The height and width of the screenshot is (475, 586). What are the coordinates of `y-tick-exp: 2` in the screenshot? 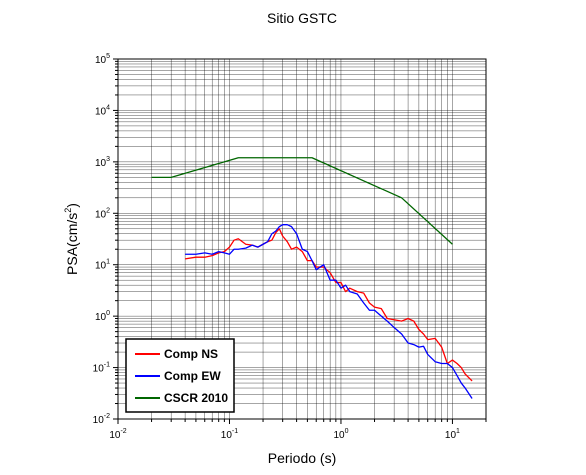 It's located at (108, 210).